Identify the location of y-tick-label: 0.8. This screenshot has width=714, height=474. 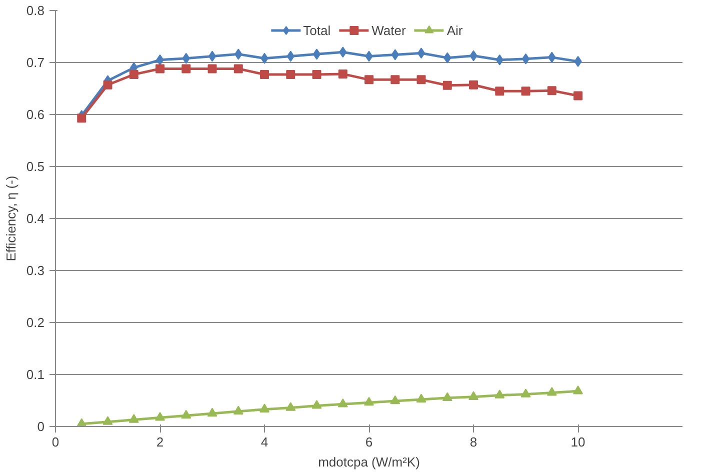
(35, 10).